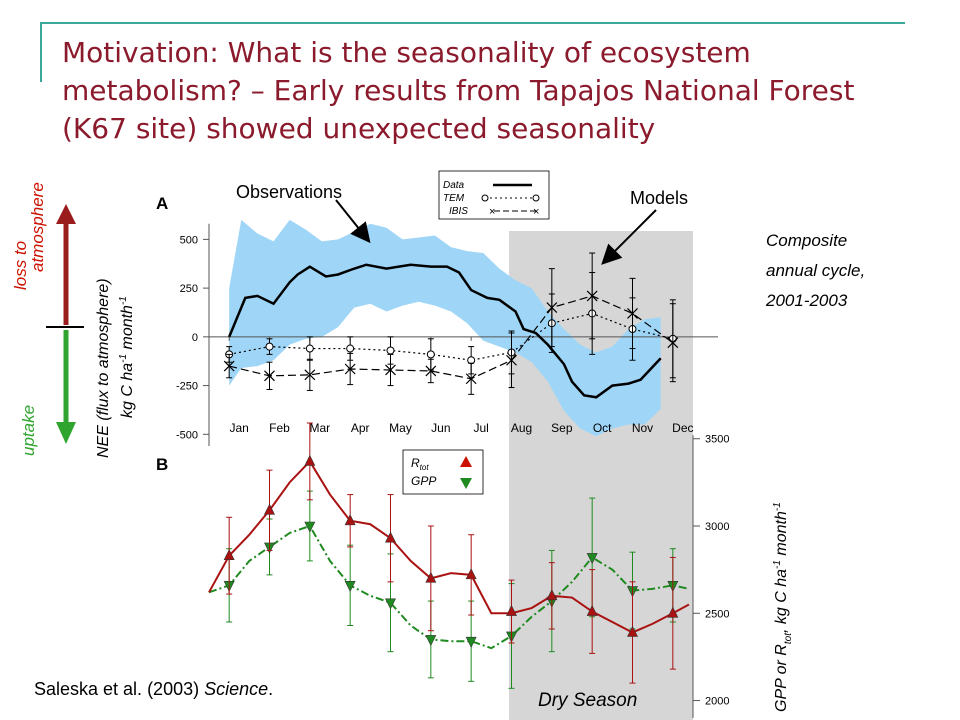  What do you see at coordinates (359, 128) in the screenshot?
I see `title-line-3: (K67 site) showed unexpected seasonality` at bounding box center [359, 128].